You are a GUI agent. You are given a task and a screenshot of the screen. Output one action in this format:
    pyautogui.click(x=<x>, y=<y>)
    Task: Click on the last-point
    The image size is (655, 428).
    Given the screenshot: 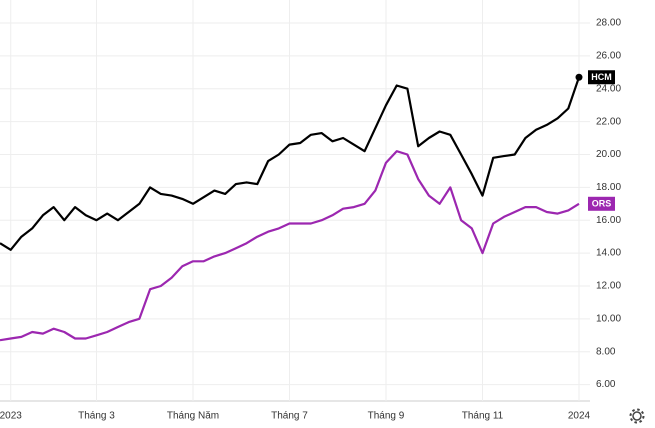 What is the action you would take?
    pyautogui.click(x=579, y=77)
    